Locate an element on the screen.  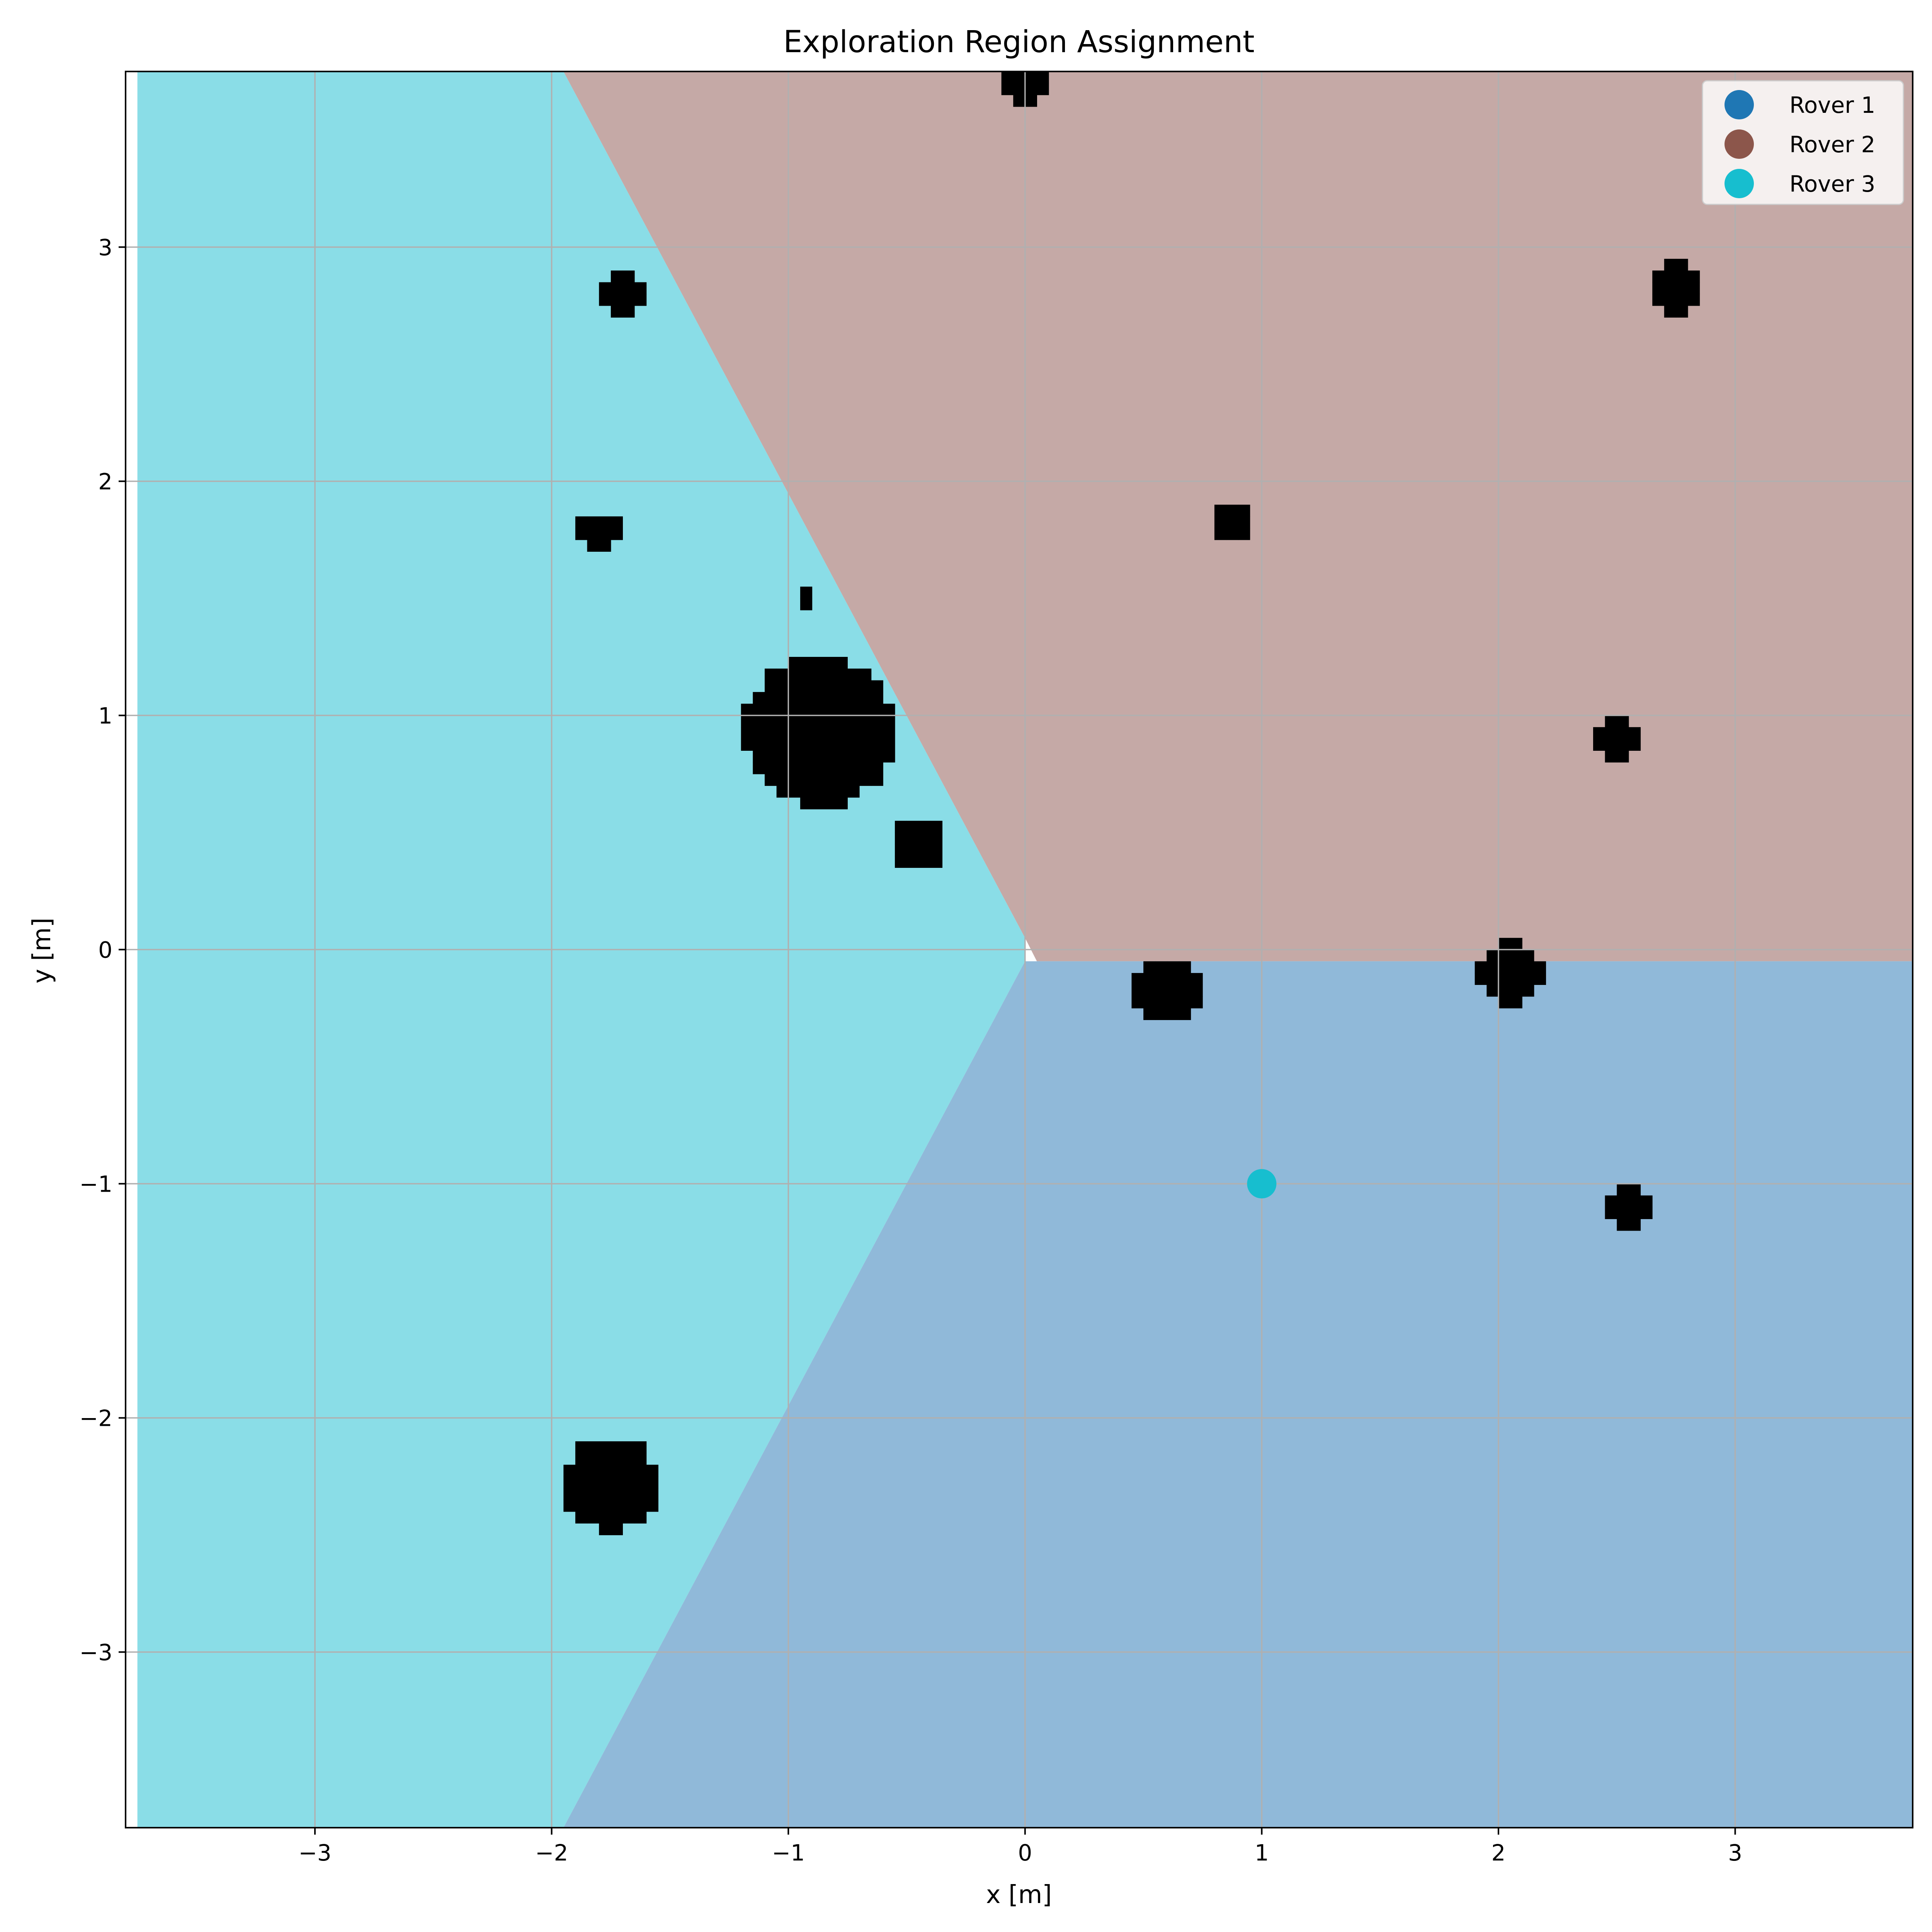
legend-box is located at coordinates (1803, 143).